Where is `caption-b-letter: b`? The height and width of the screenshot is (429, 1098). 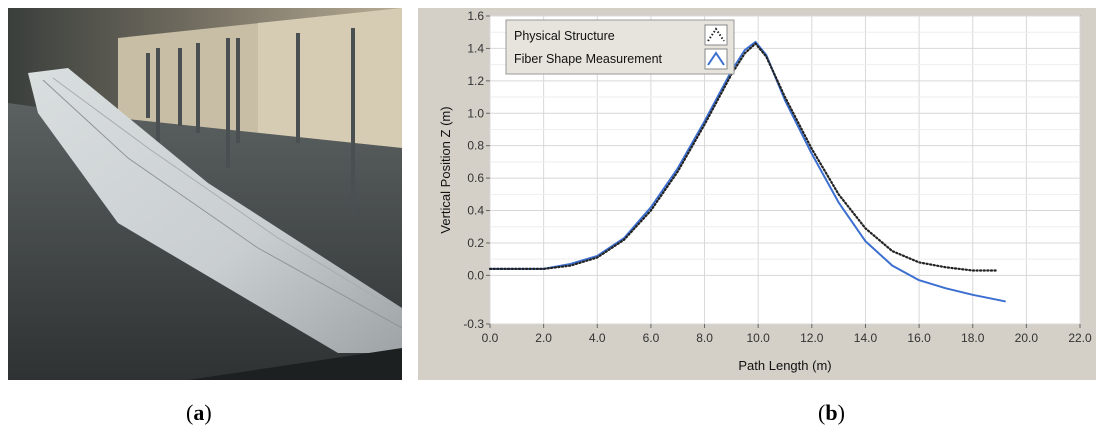 caption-b-letter: b is located at coordinates (831, 412).